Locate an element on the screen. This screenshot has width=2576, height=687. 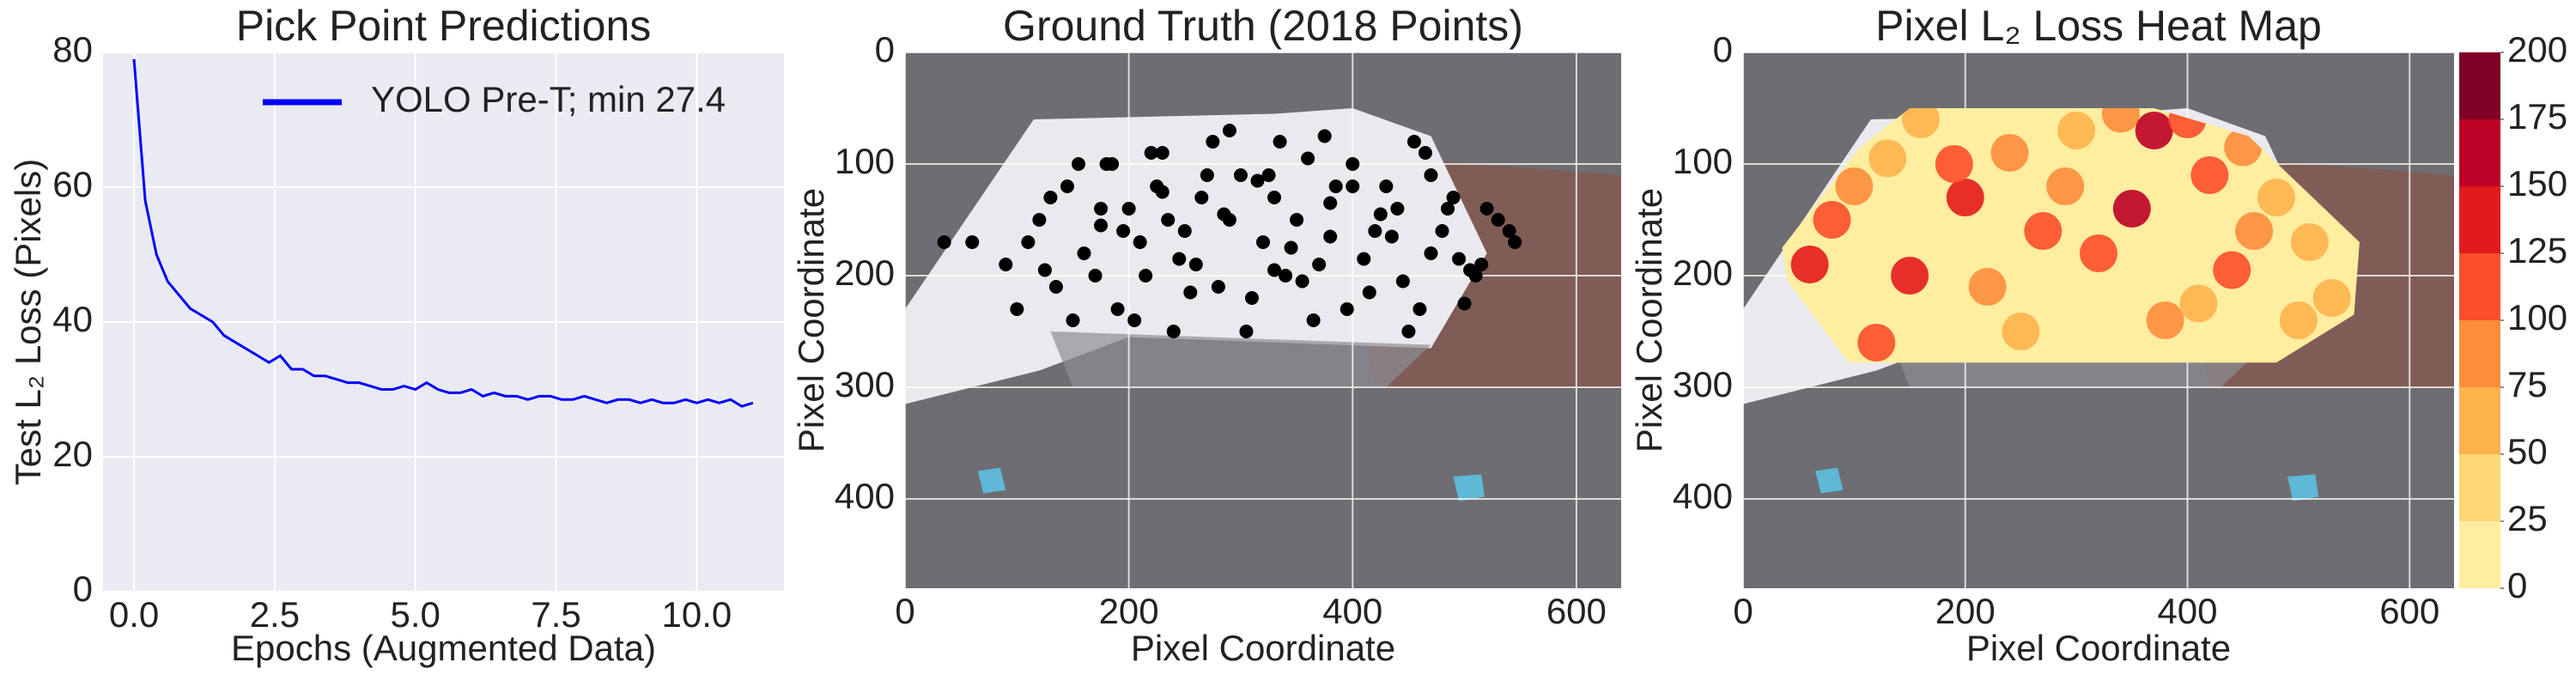
x-tick-label: 0.0 is located at coordinates (134, 614).